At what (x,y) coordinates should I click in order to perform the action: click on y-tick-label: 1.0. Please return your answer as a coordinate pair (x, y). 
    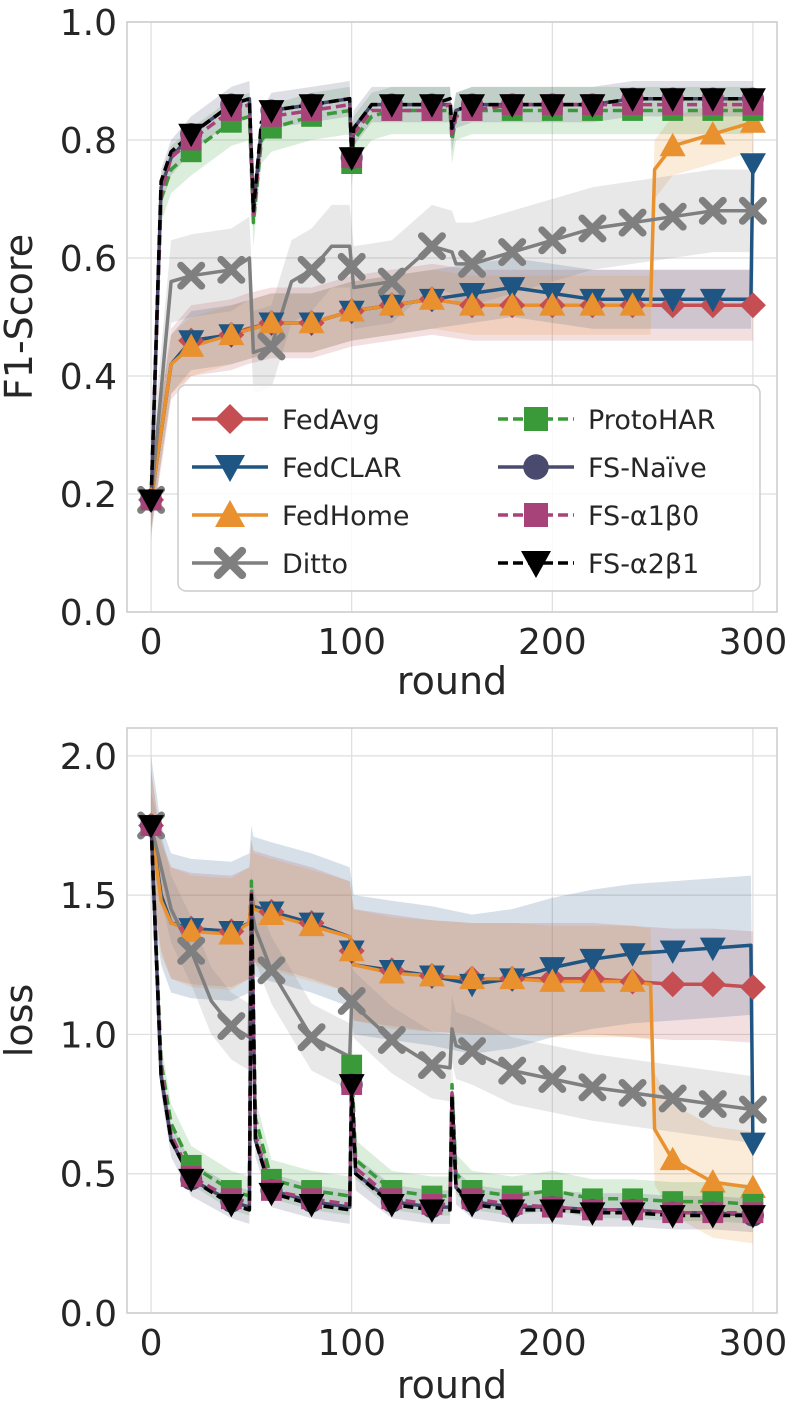
    Looking at the image, I should click on (88, 1035).